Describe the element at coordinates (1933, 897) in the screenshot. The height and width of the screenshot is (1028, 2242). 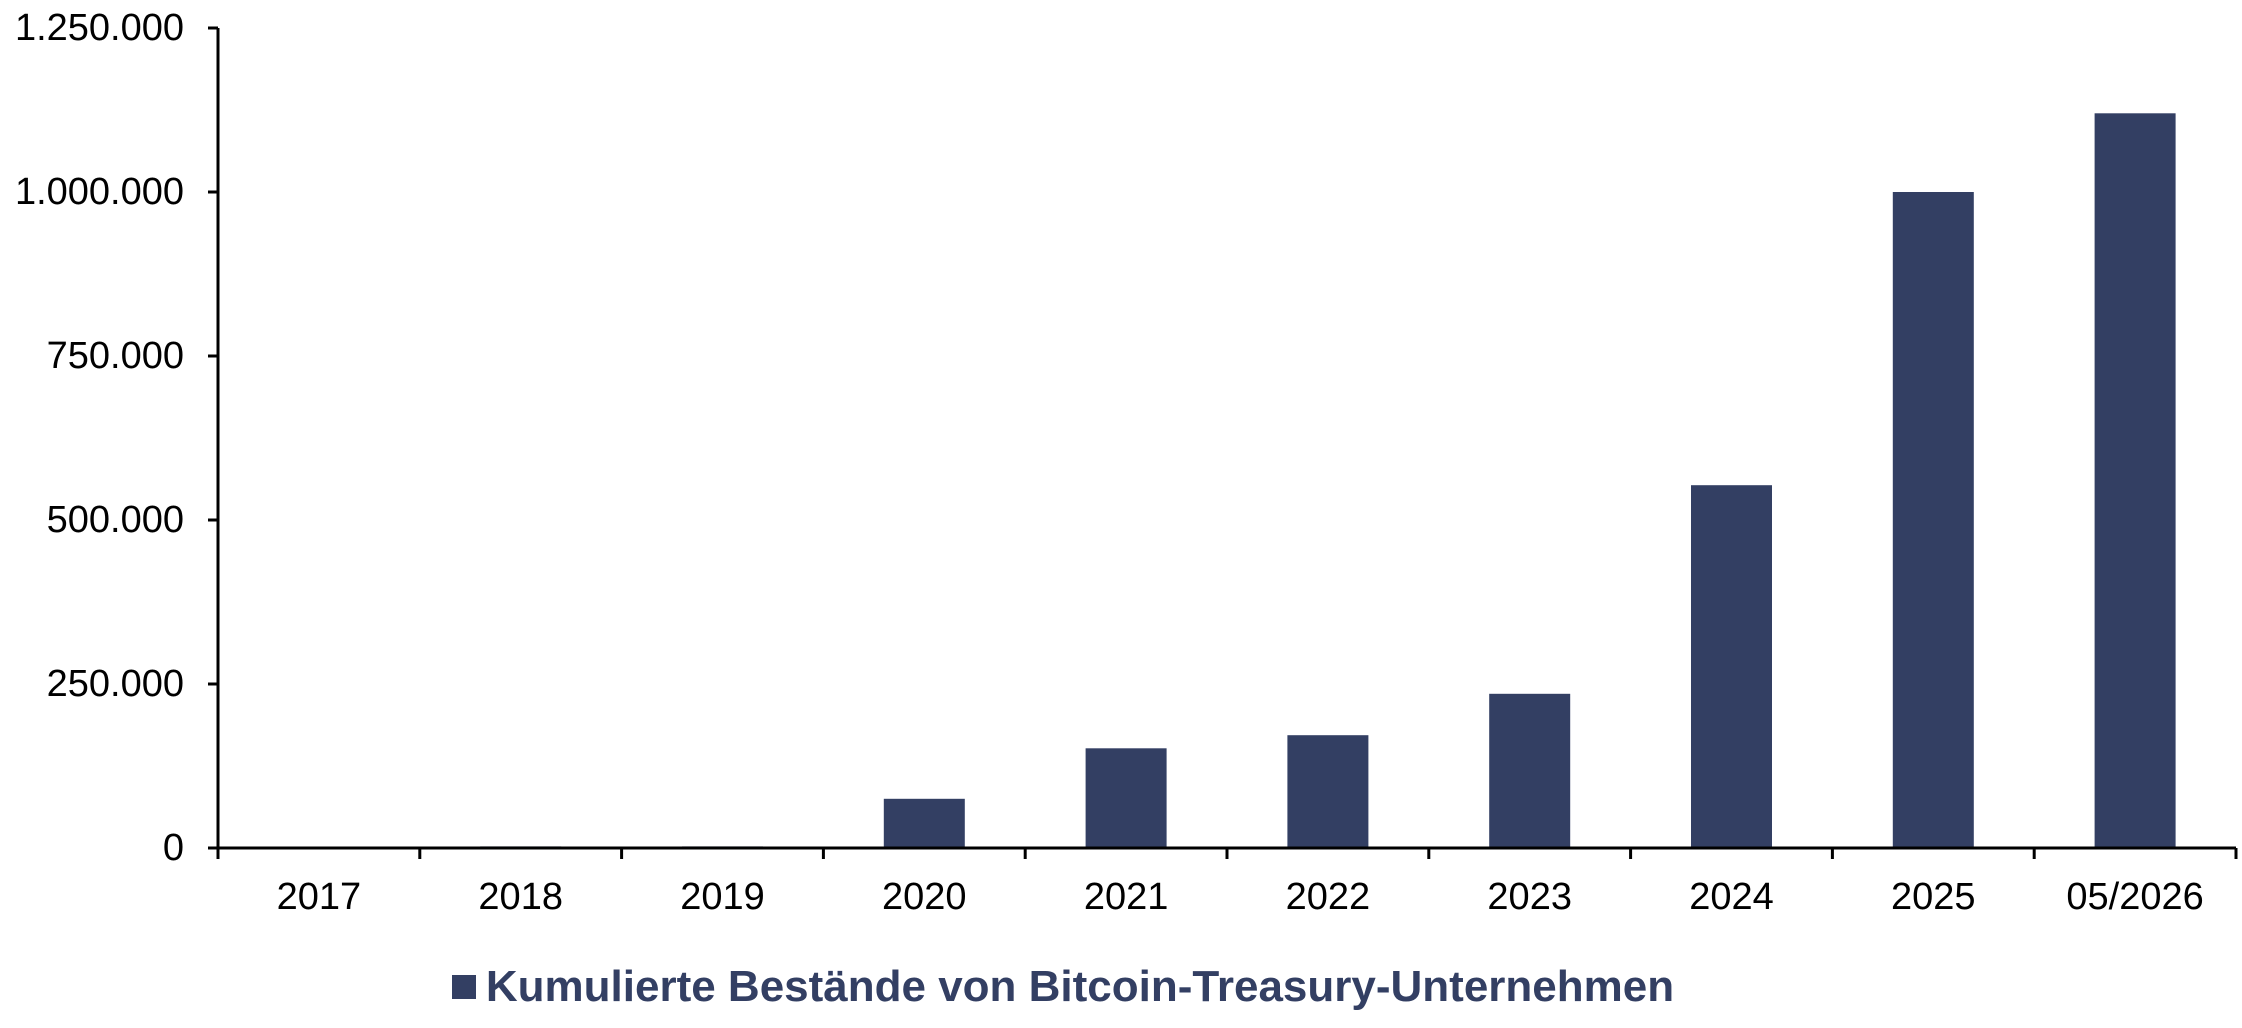
I see `x-tick-label: 2025` at that location.